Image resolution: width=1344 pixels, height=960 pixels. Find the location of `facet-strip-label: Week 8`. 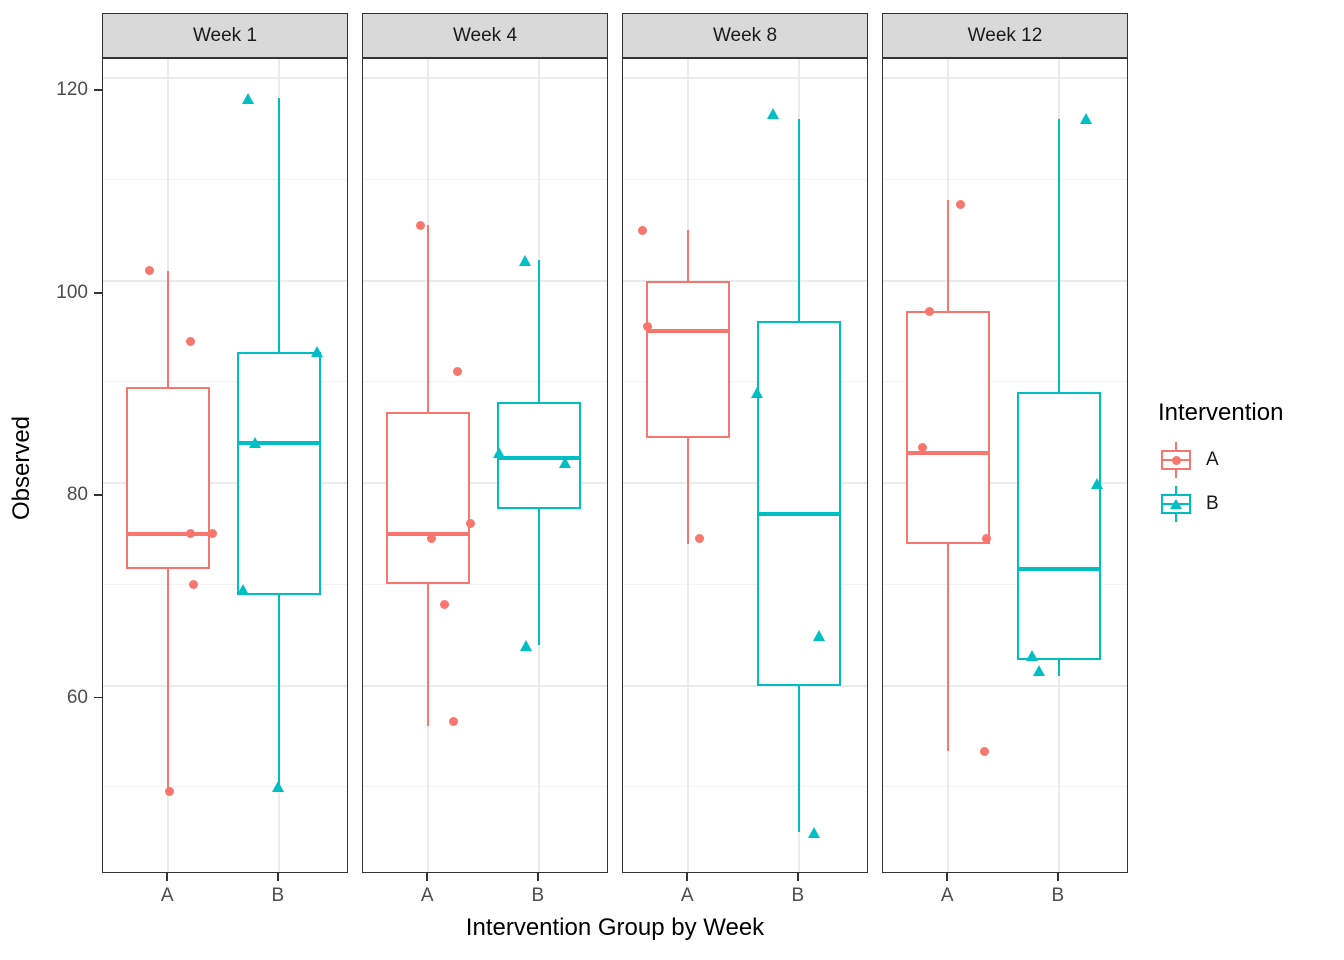

facet-strip-label: Week 8 is located at coordinates (745, 35).